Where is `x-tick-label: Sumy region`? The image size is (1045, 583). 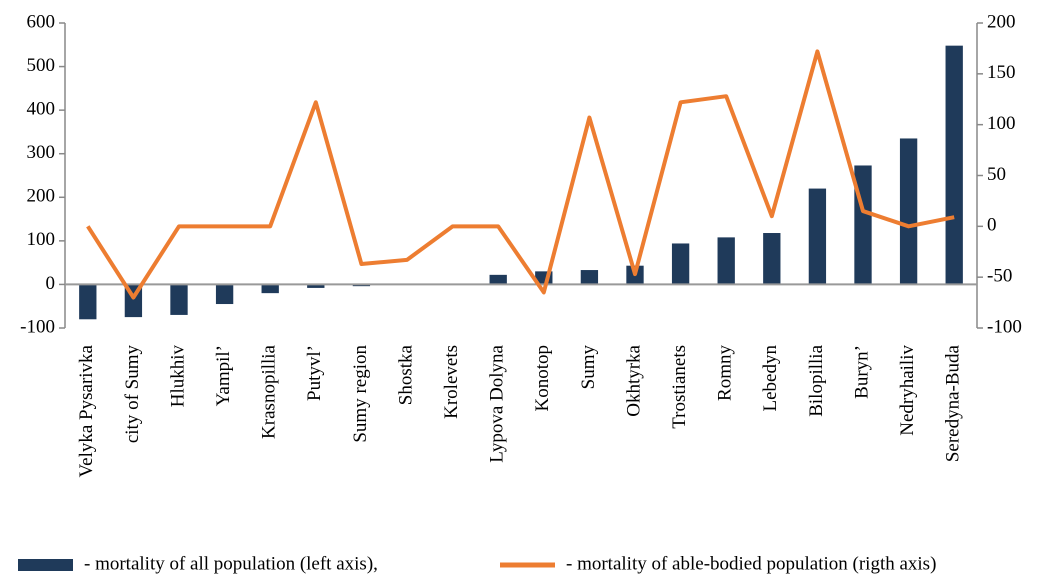 x-tick-label: Sumy region is located at coordinates (360, 394).